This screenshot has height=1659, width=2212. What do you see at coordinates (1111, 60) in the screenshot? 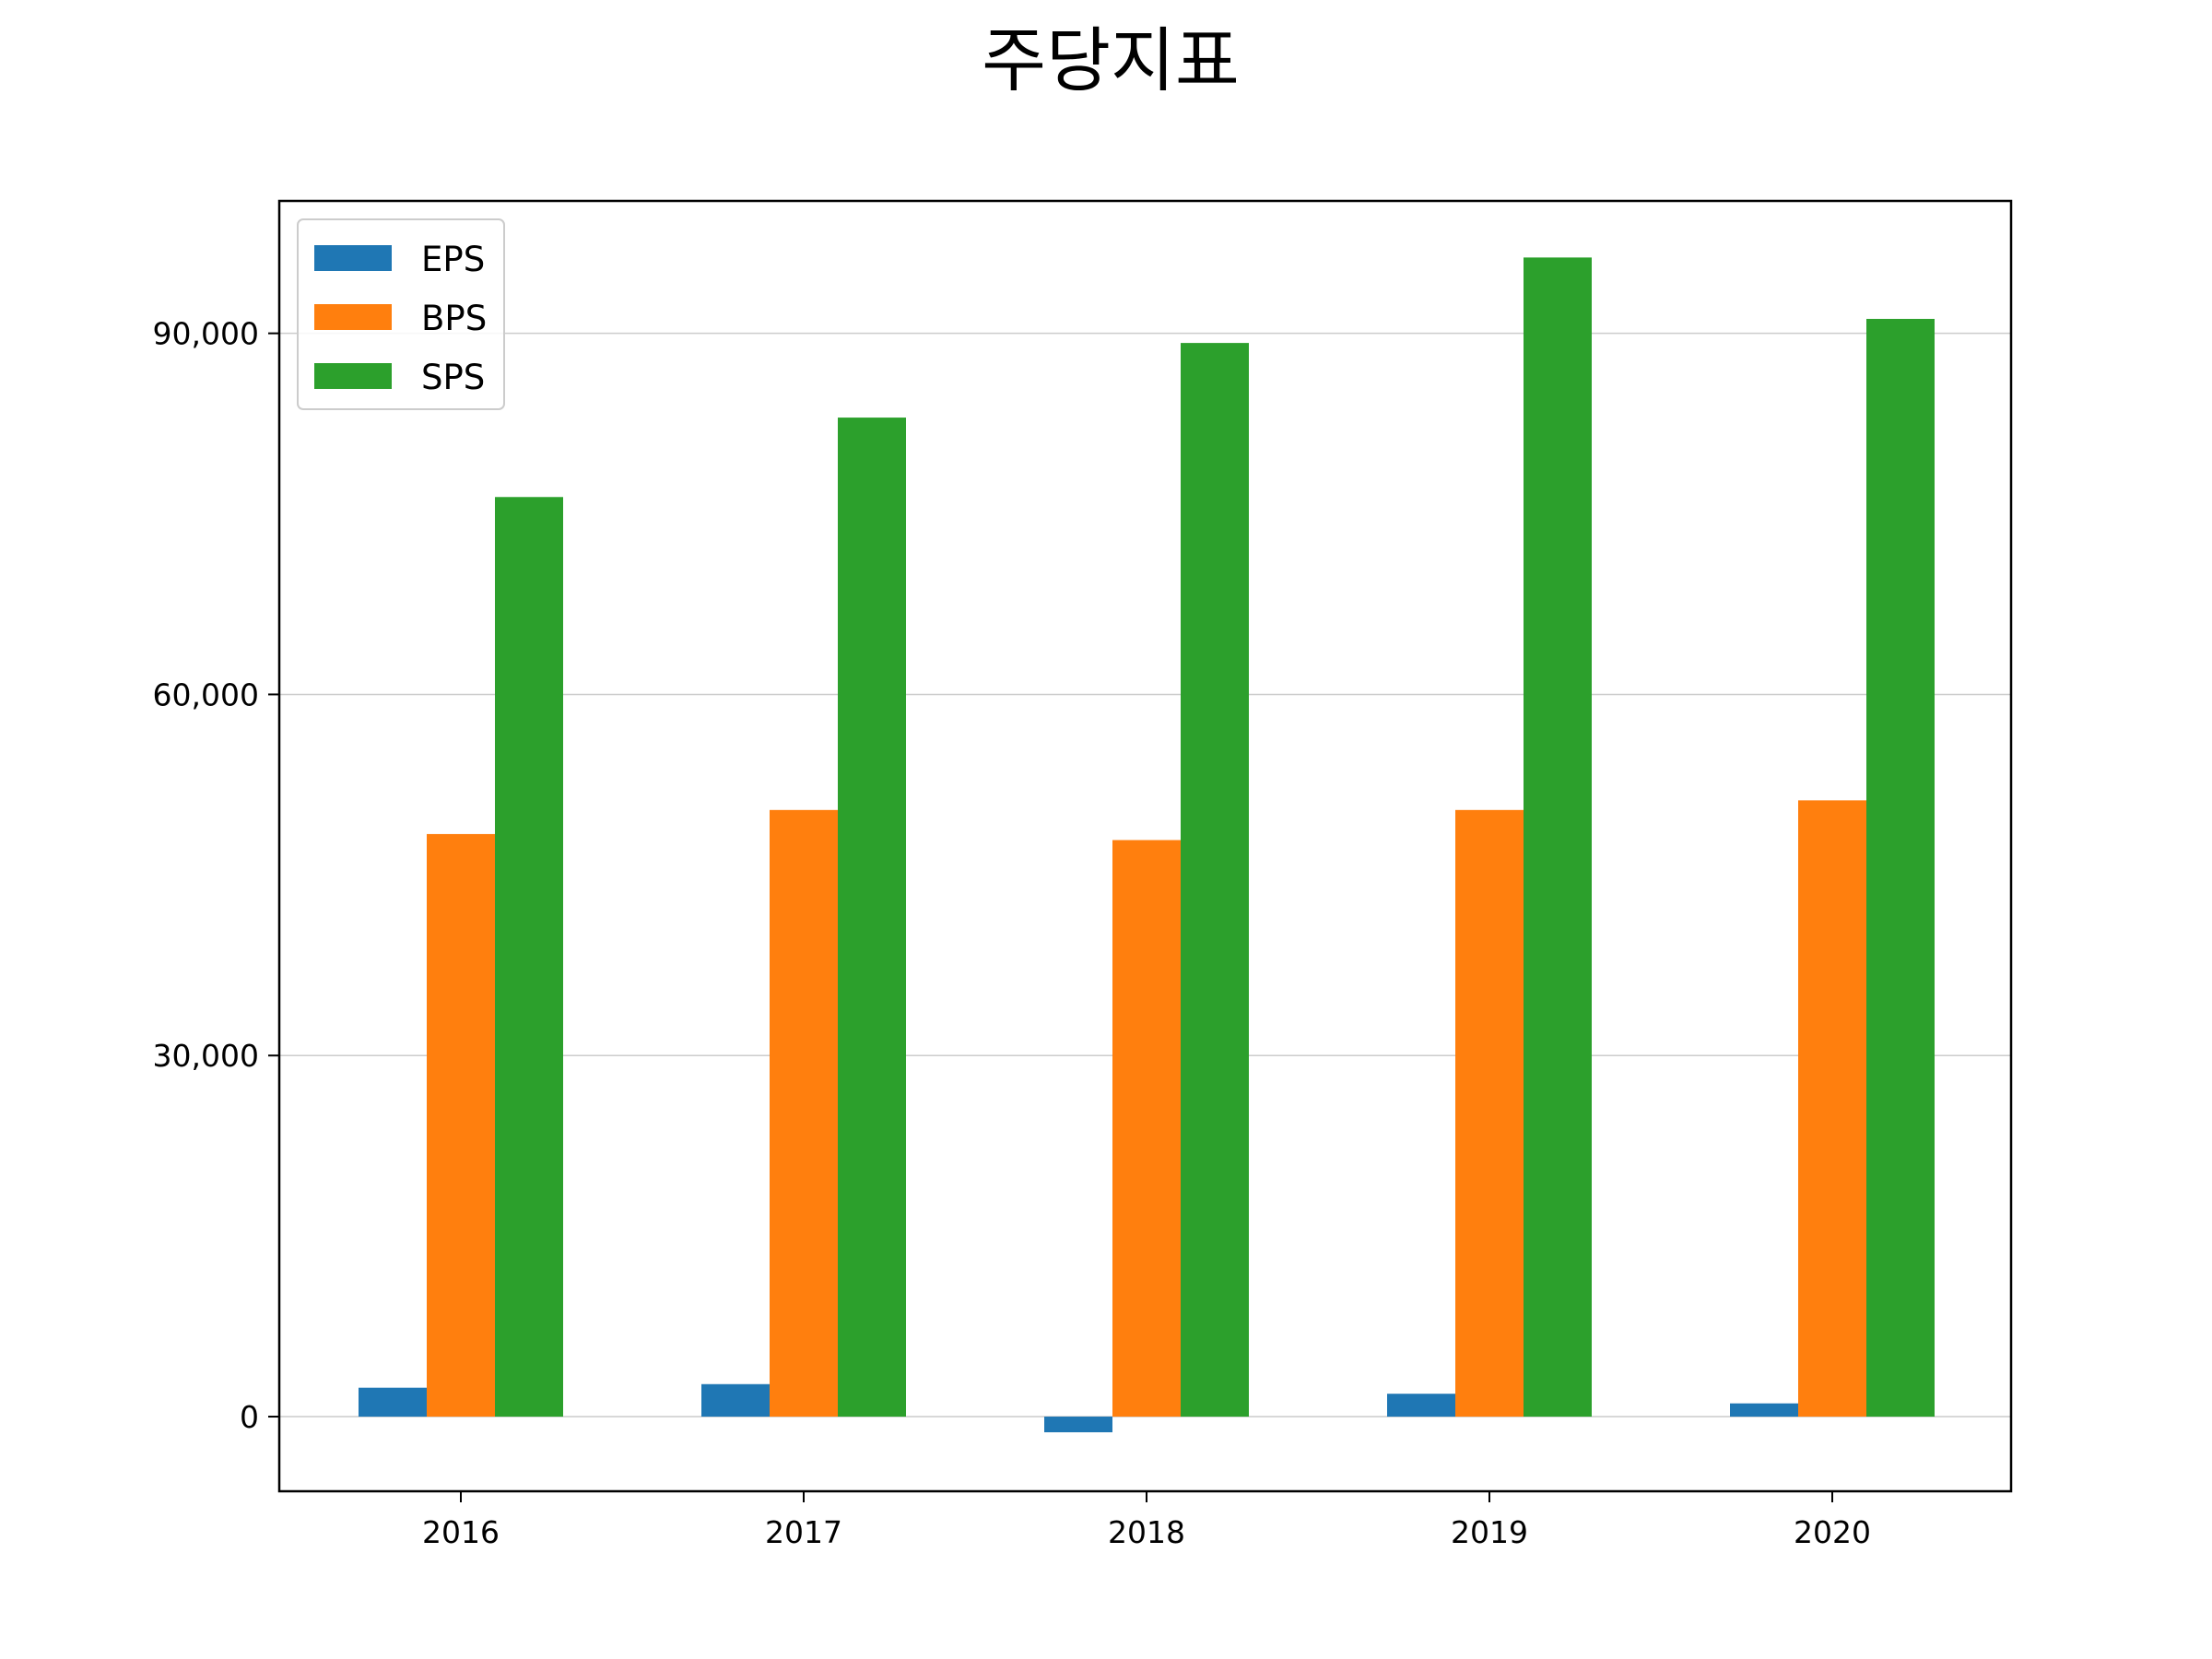
I see `chart-title: 주당지표` at bounding box center [1111, 60].